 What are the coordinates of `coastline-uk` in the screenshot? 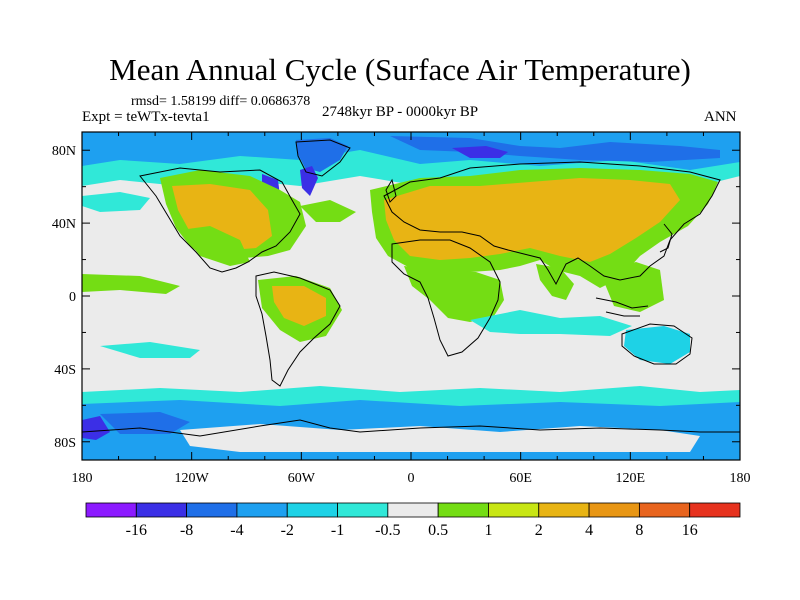 It's located at (391, 190).